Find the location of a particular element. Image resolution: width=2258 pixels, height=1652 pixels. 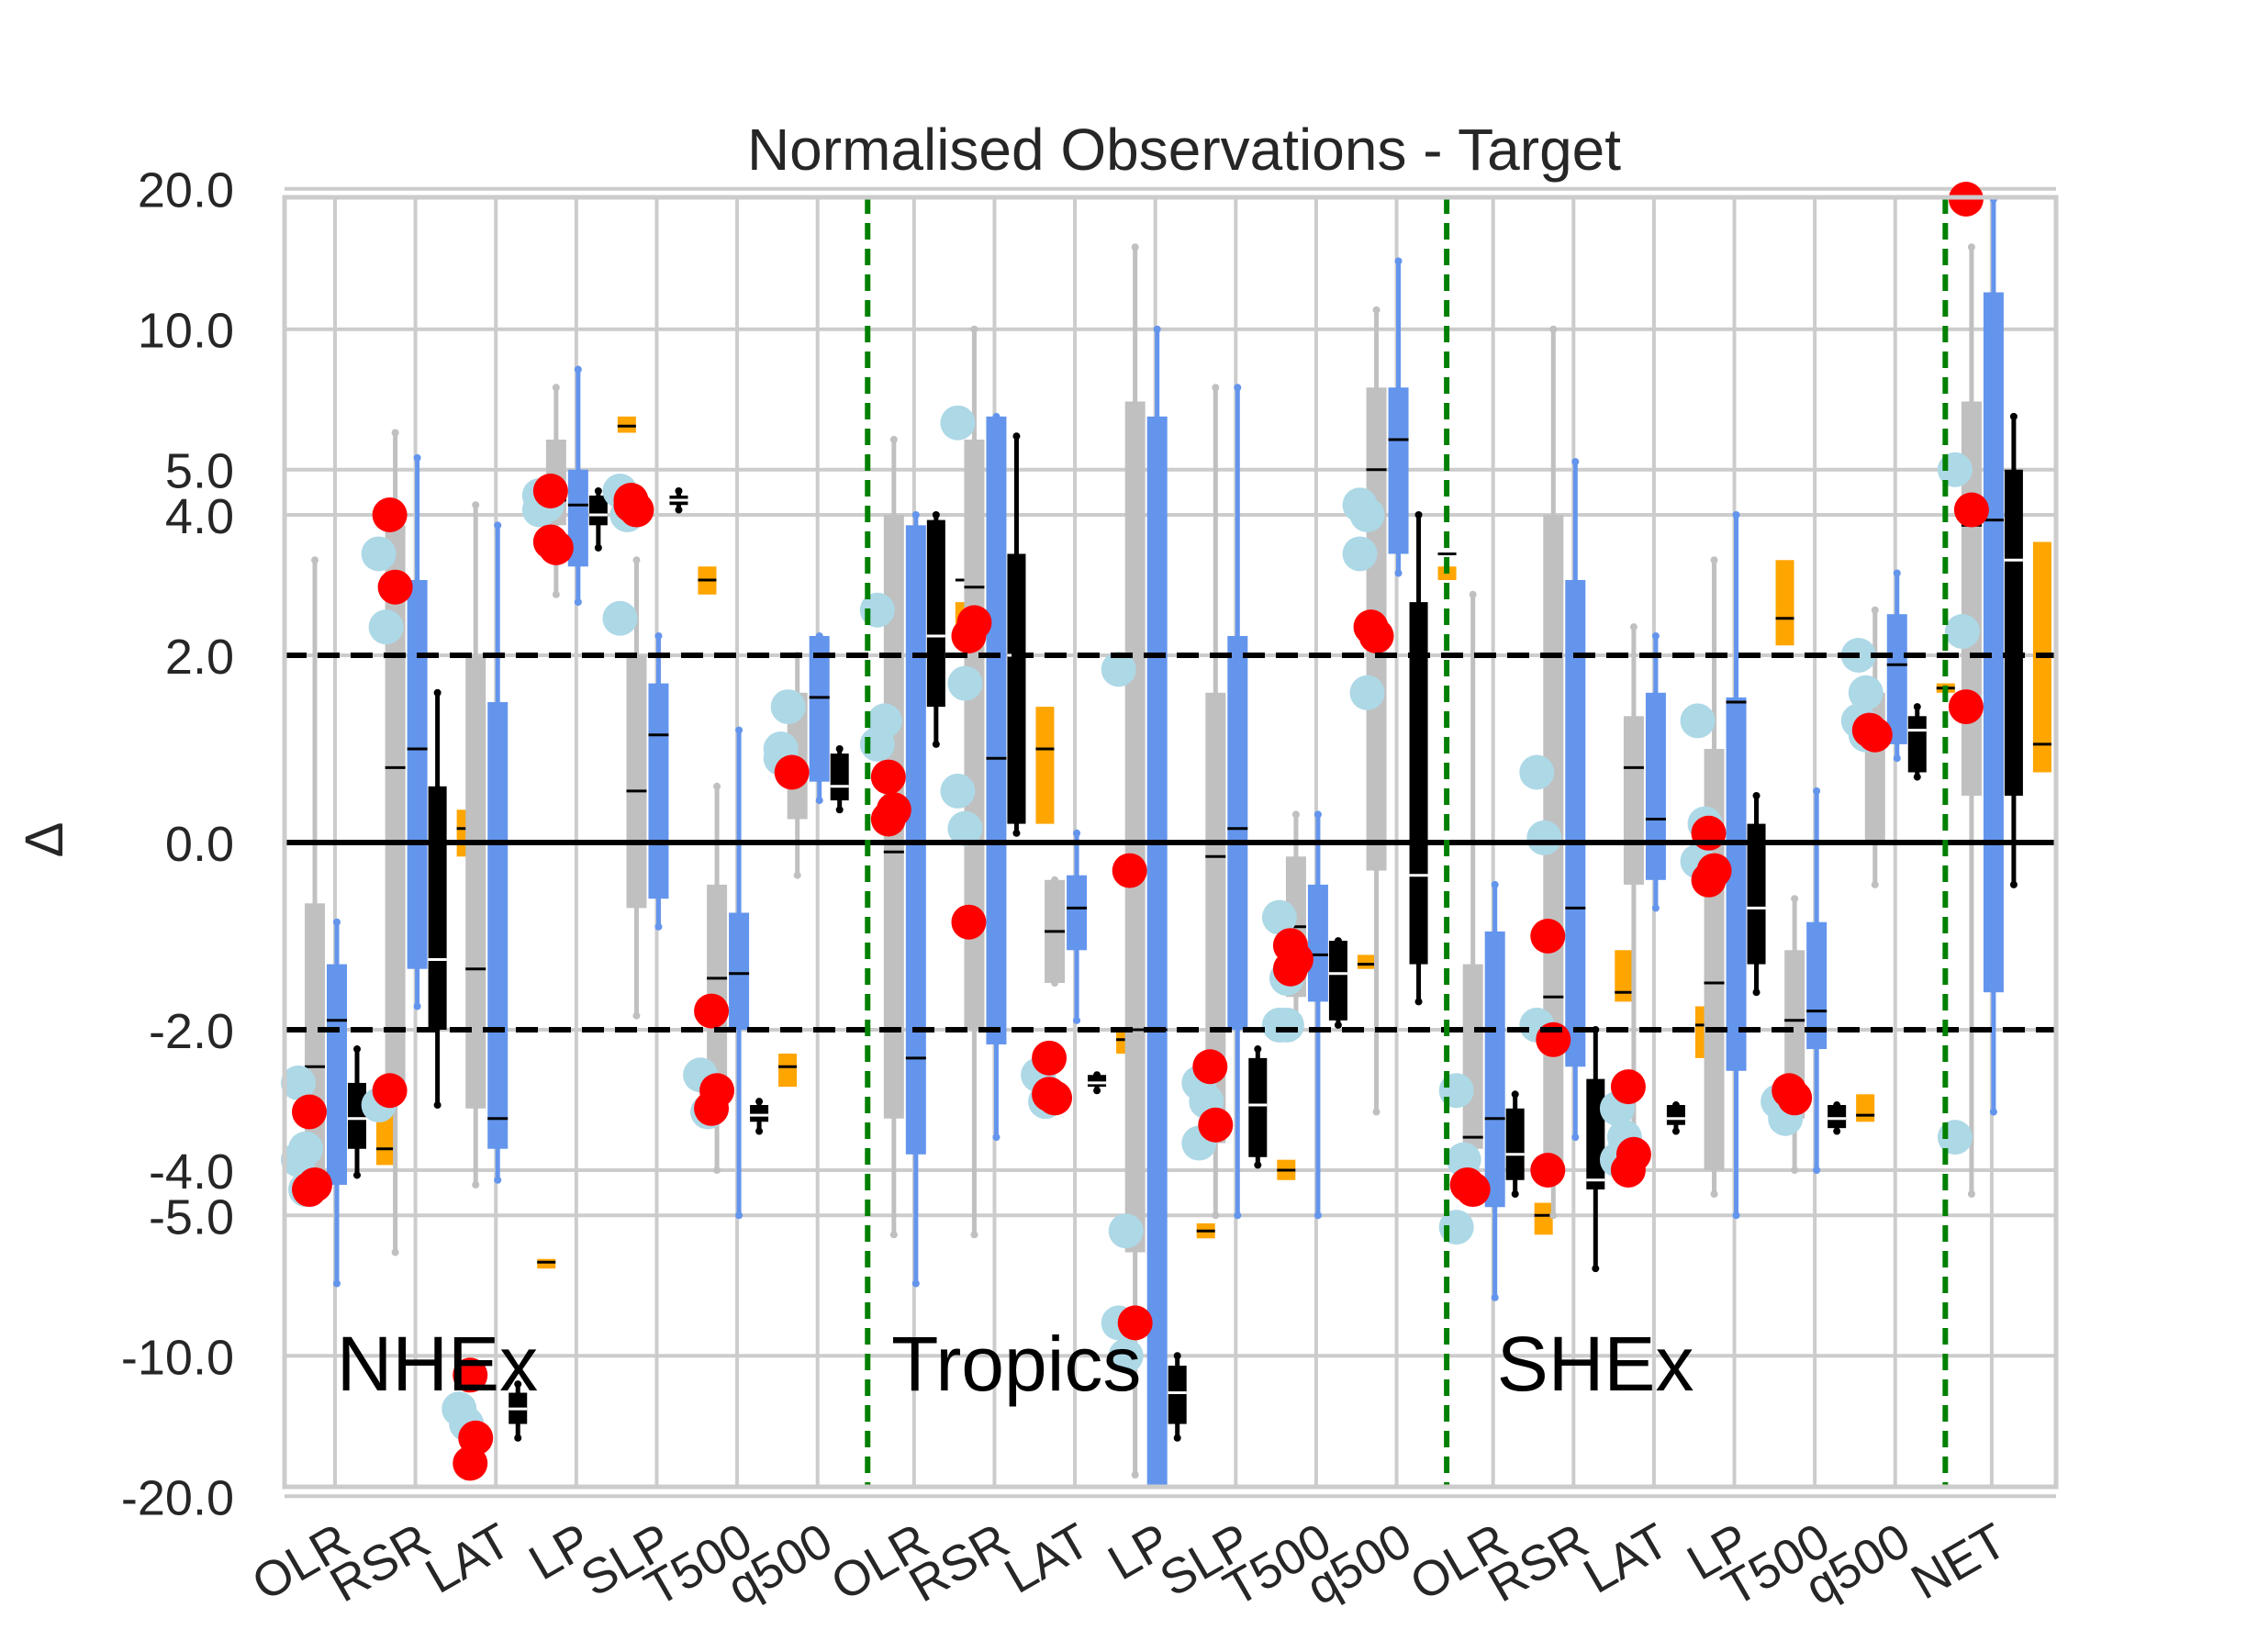

variable-group-q500 is located at coordinates (1399, 687).